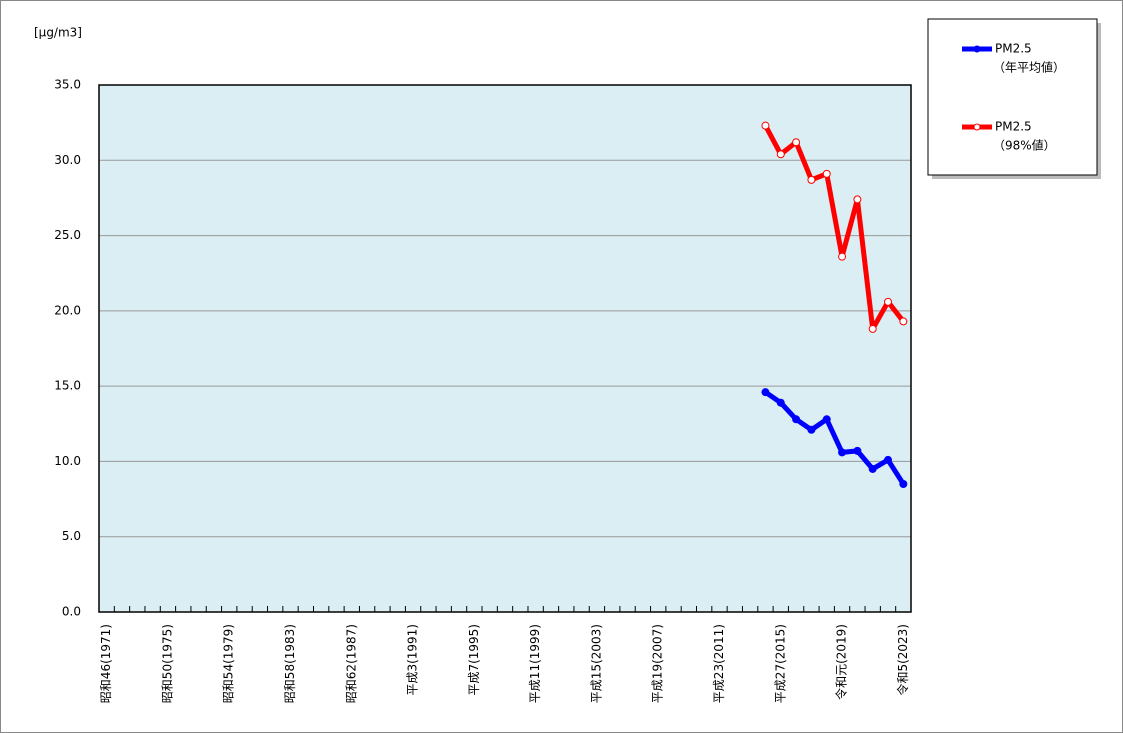  I want to click on y-tick-label: 0.0, so click(71, 612).